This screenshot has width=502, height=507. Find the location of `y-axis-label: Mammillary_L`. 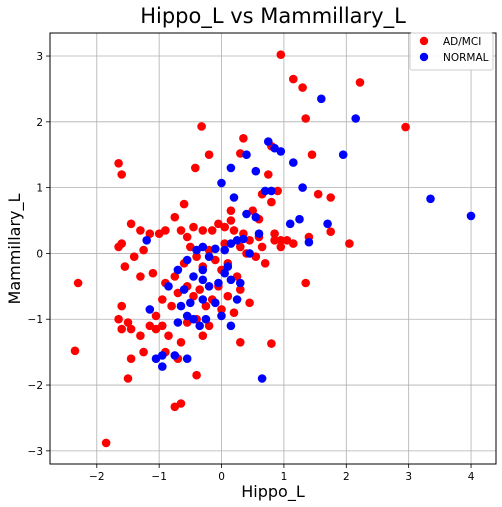

y-axis-label: Mammillary_L is located at coordinates (15, 248).